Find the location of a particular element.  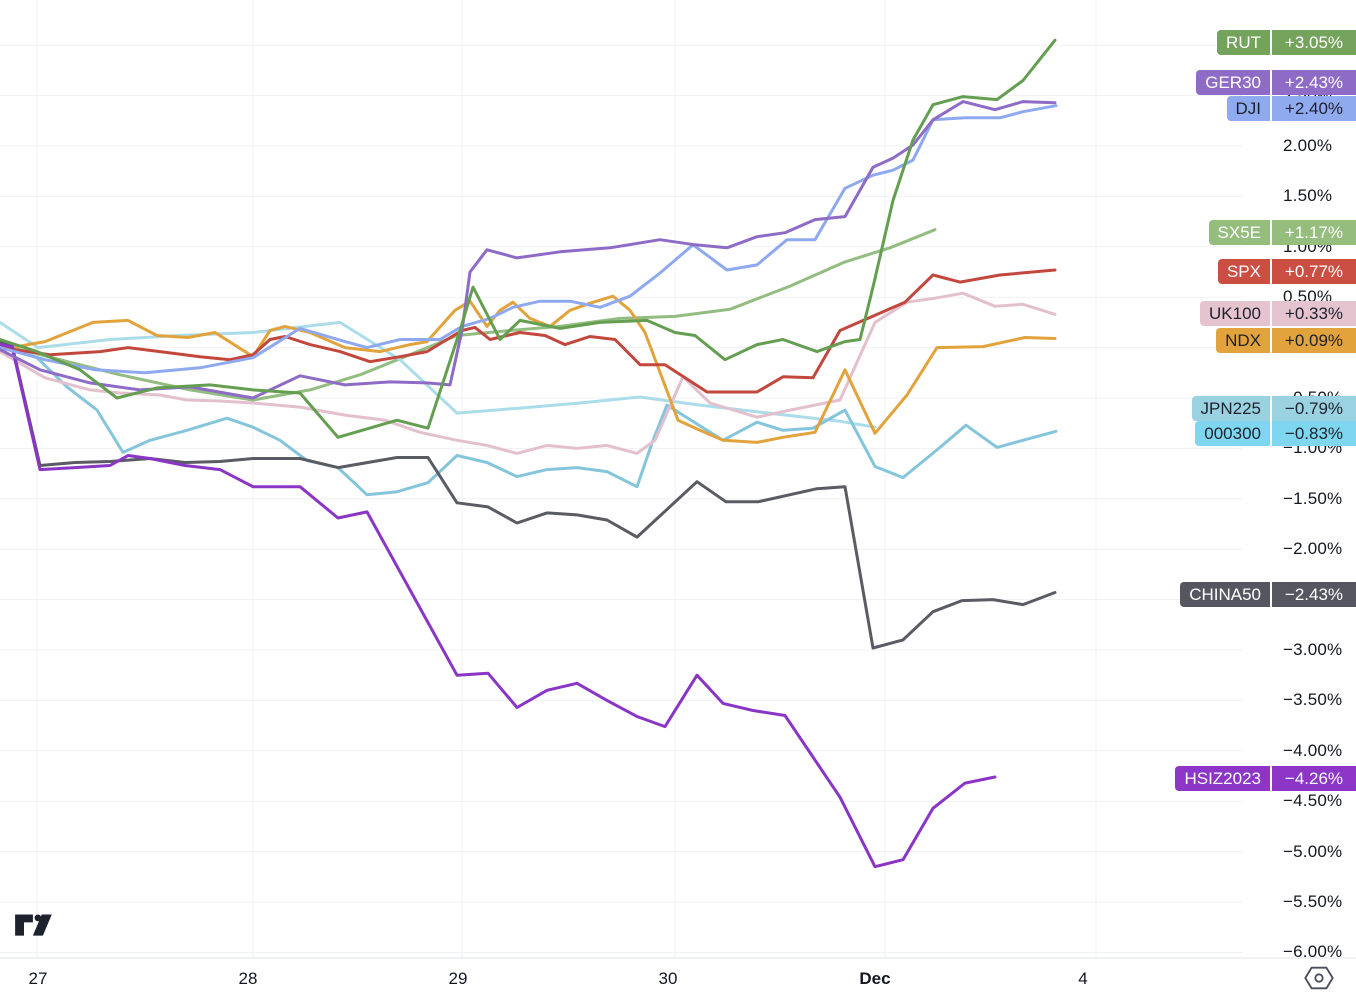

series-pill-DJI: DJI +2.40% is located at coordinates (1291, 108).